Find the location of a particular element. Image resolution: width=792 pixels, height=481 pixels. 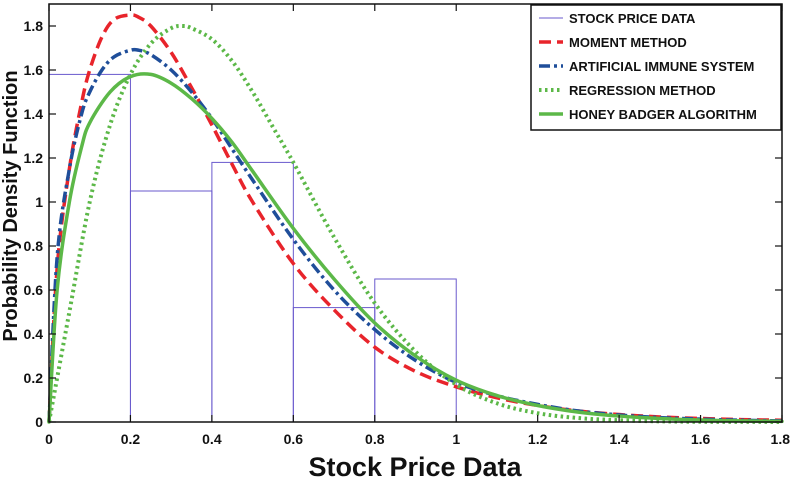

x-tick-label: 0.6 is located at coordinates (294, 439).